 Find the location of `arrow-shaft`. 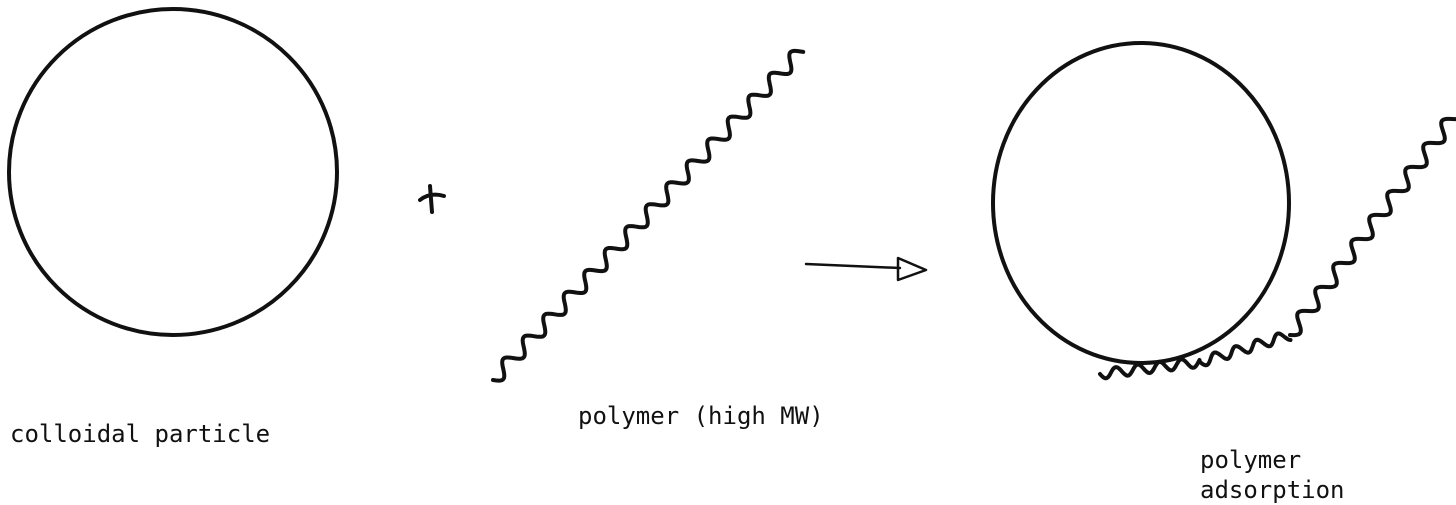

arrow-shaft is located at coordinates (853, 266).